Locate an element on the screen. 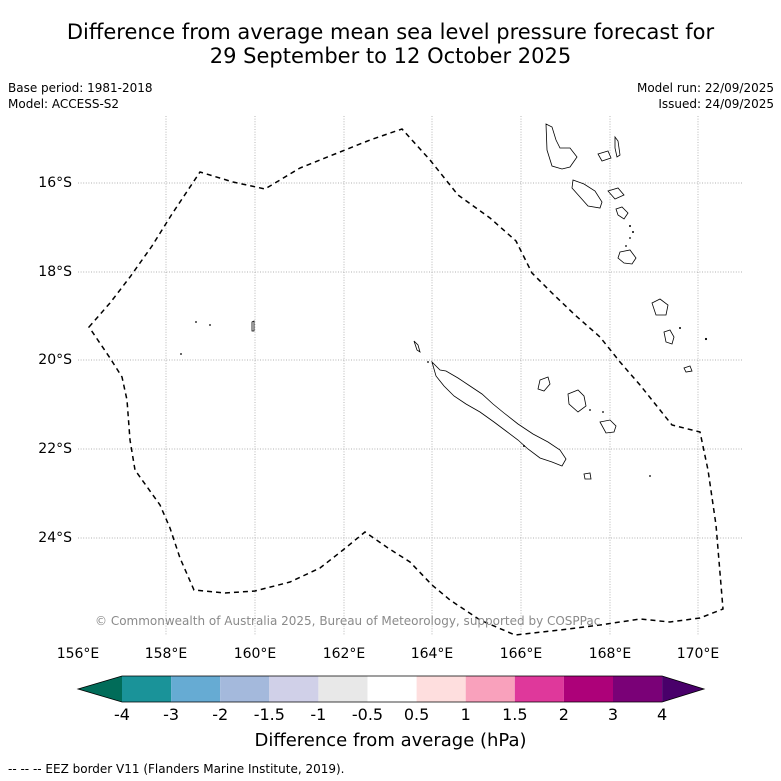 The height and width of the screenshot is (781, 781). colorbar-over-arrow is located at coordinates (683, 689).